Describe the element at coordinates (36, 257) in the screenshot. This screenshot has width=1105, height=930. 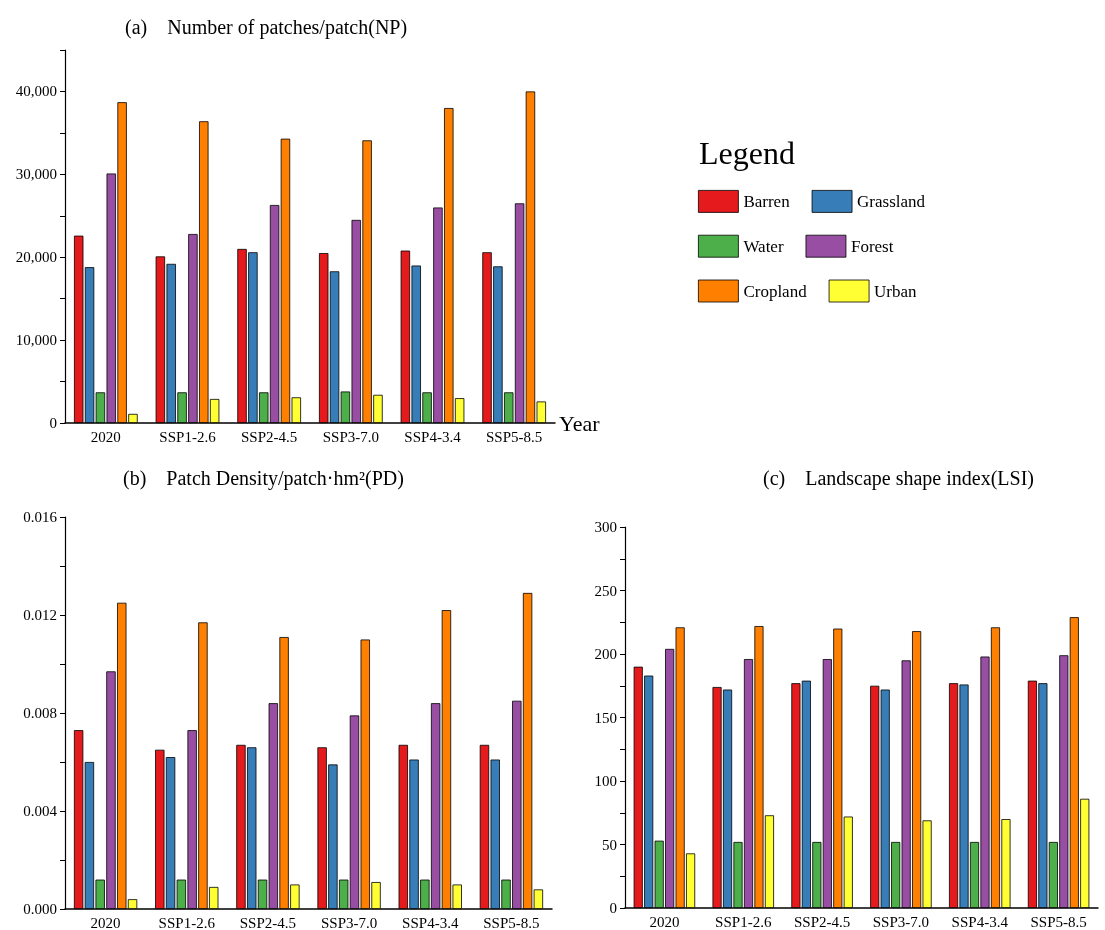
I see `y-tick-label: 20,000` at that location.